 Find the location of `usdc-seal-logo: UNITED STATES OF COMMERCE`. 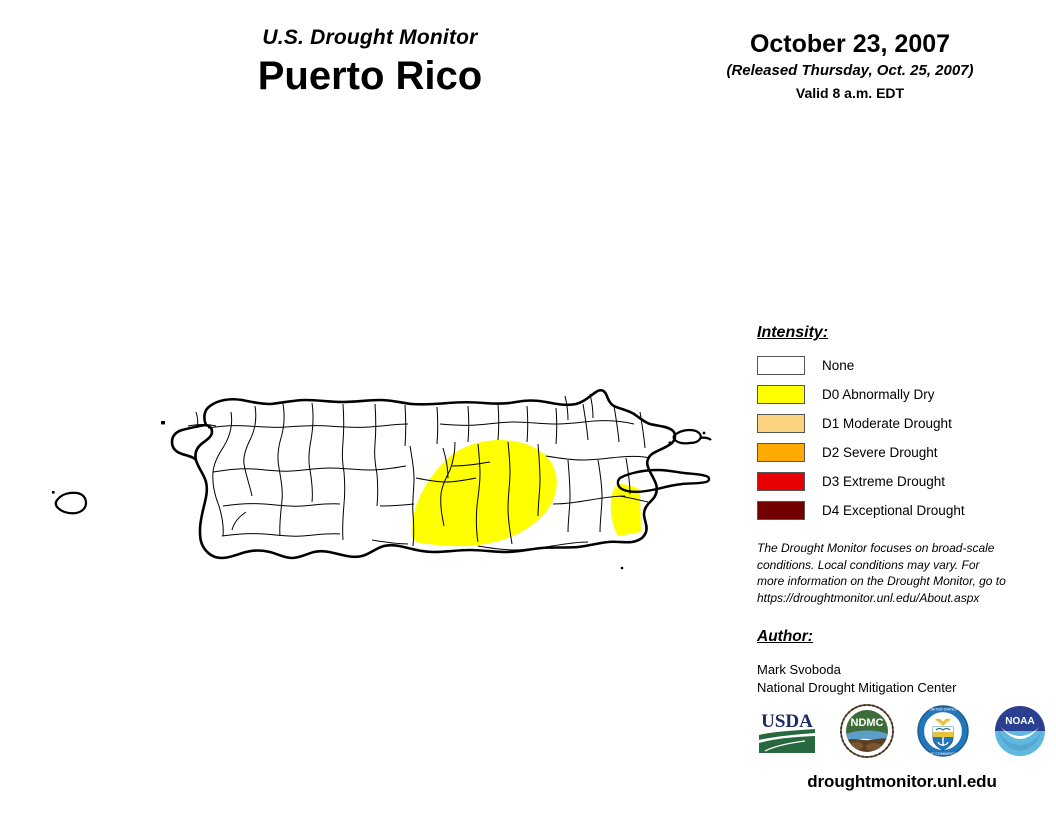

usdc-seal-logo: UNITED STATES OF COMMERCE is located at coordinates (943, 733).